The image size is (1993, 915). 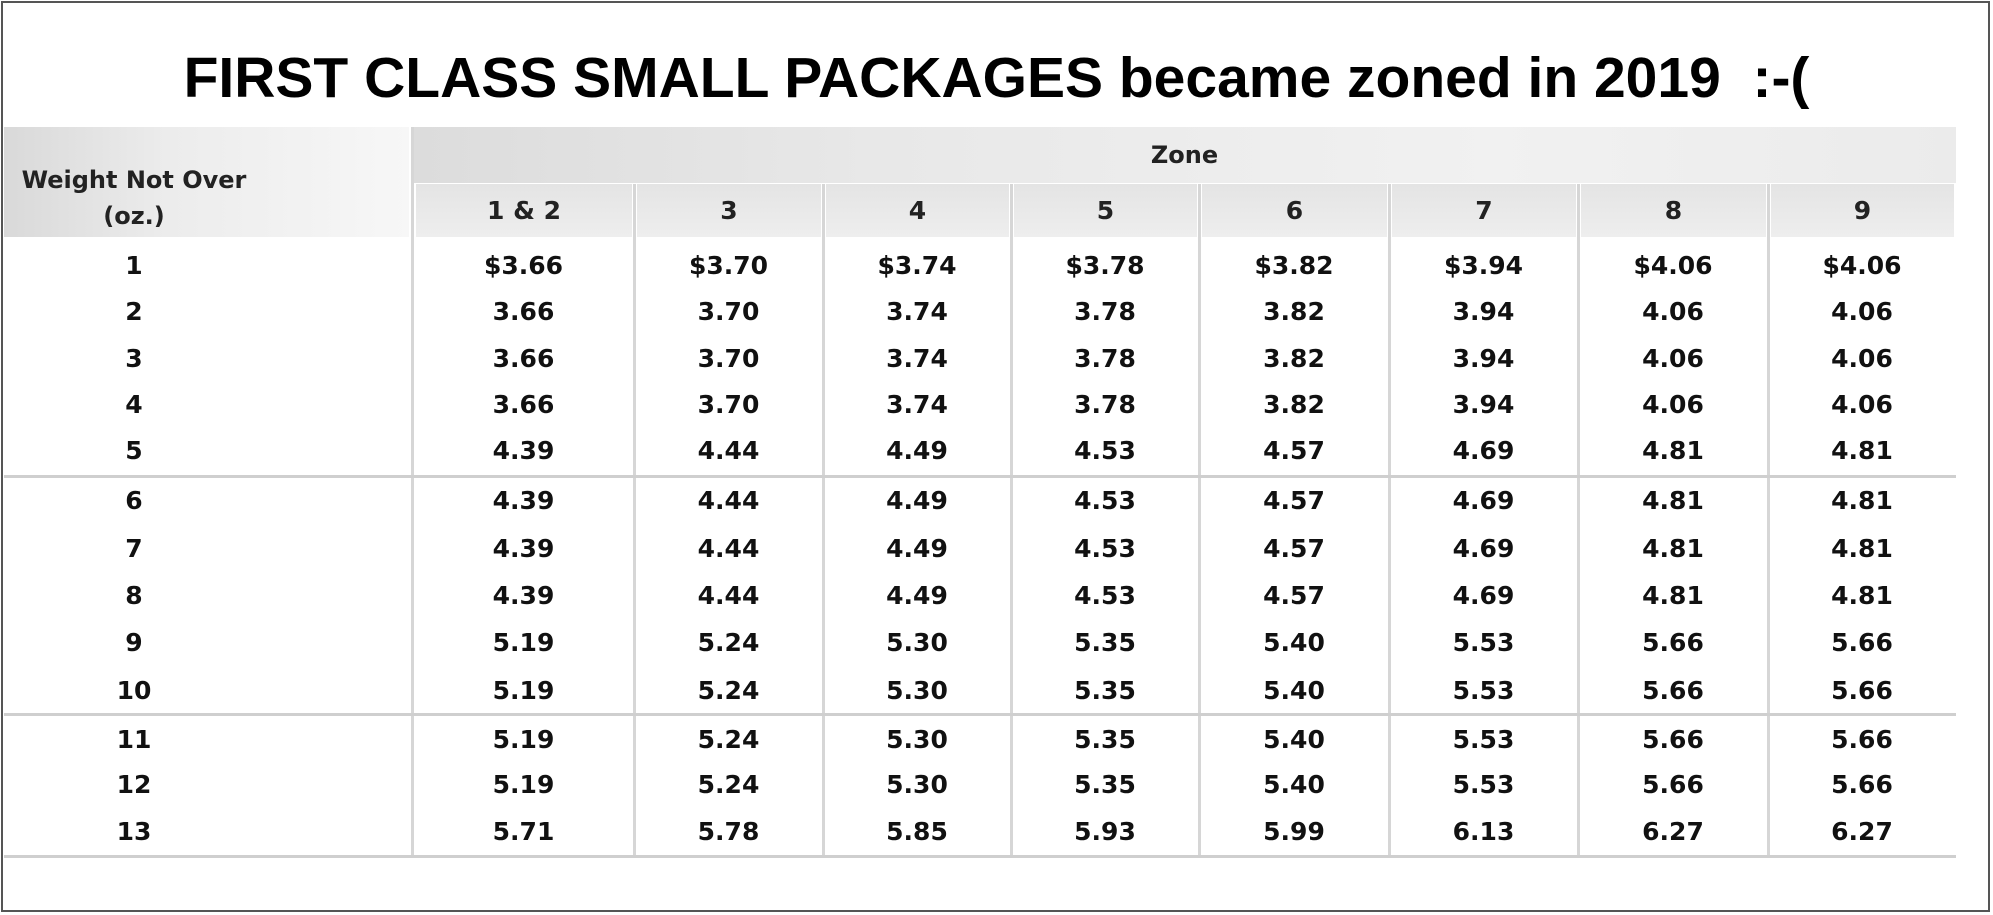 I want to click on weight-cell: 1, so click(x=134, y=265).